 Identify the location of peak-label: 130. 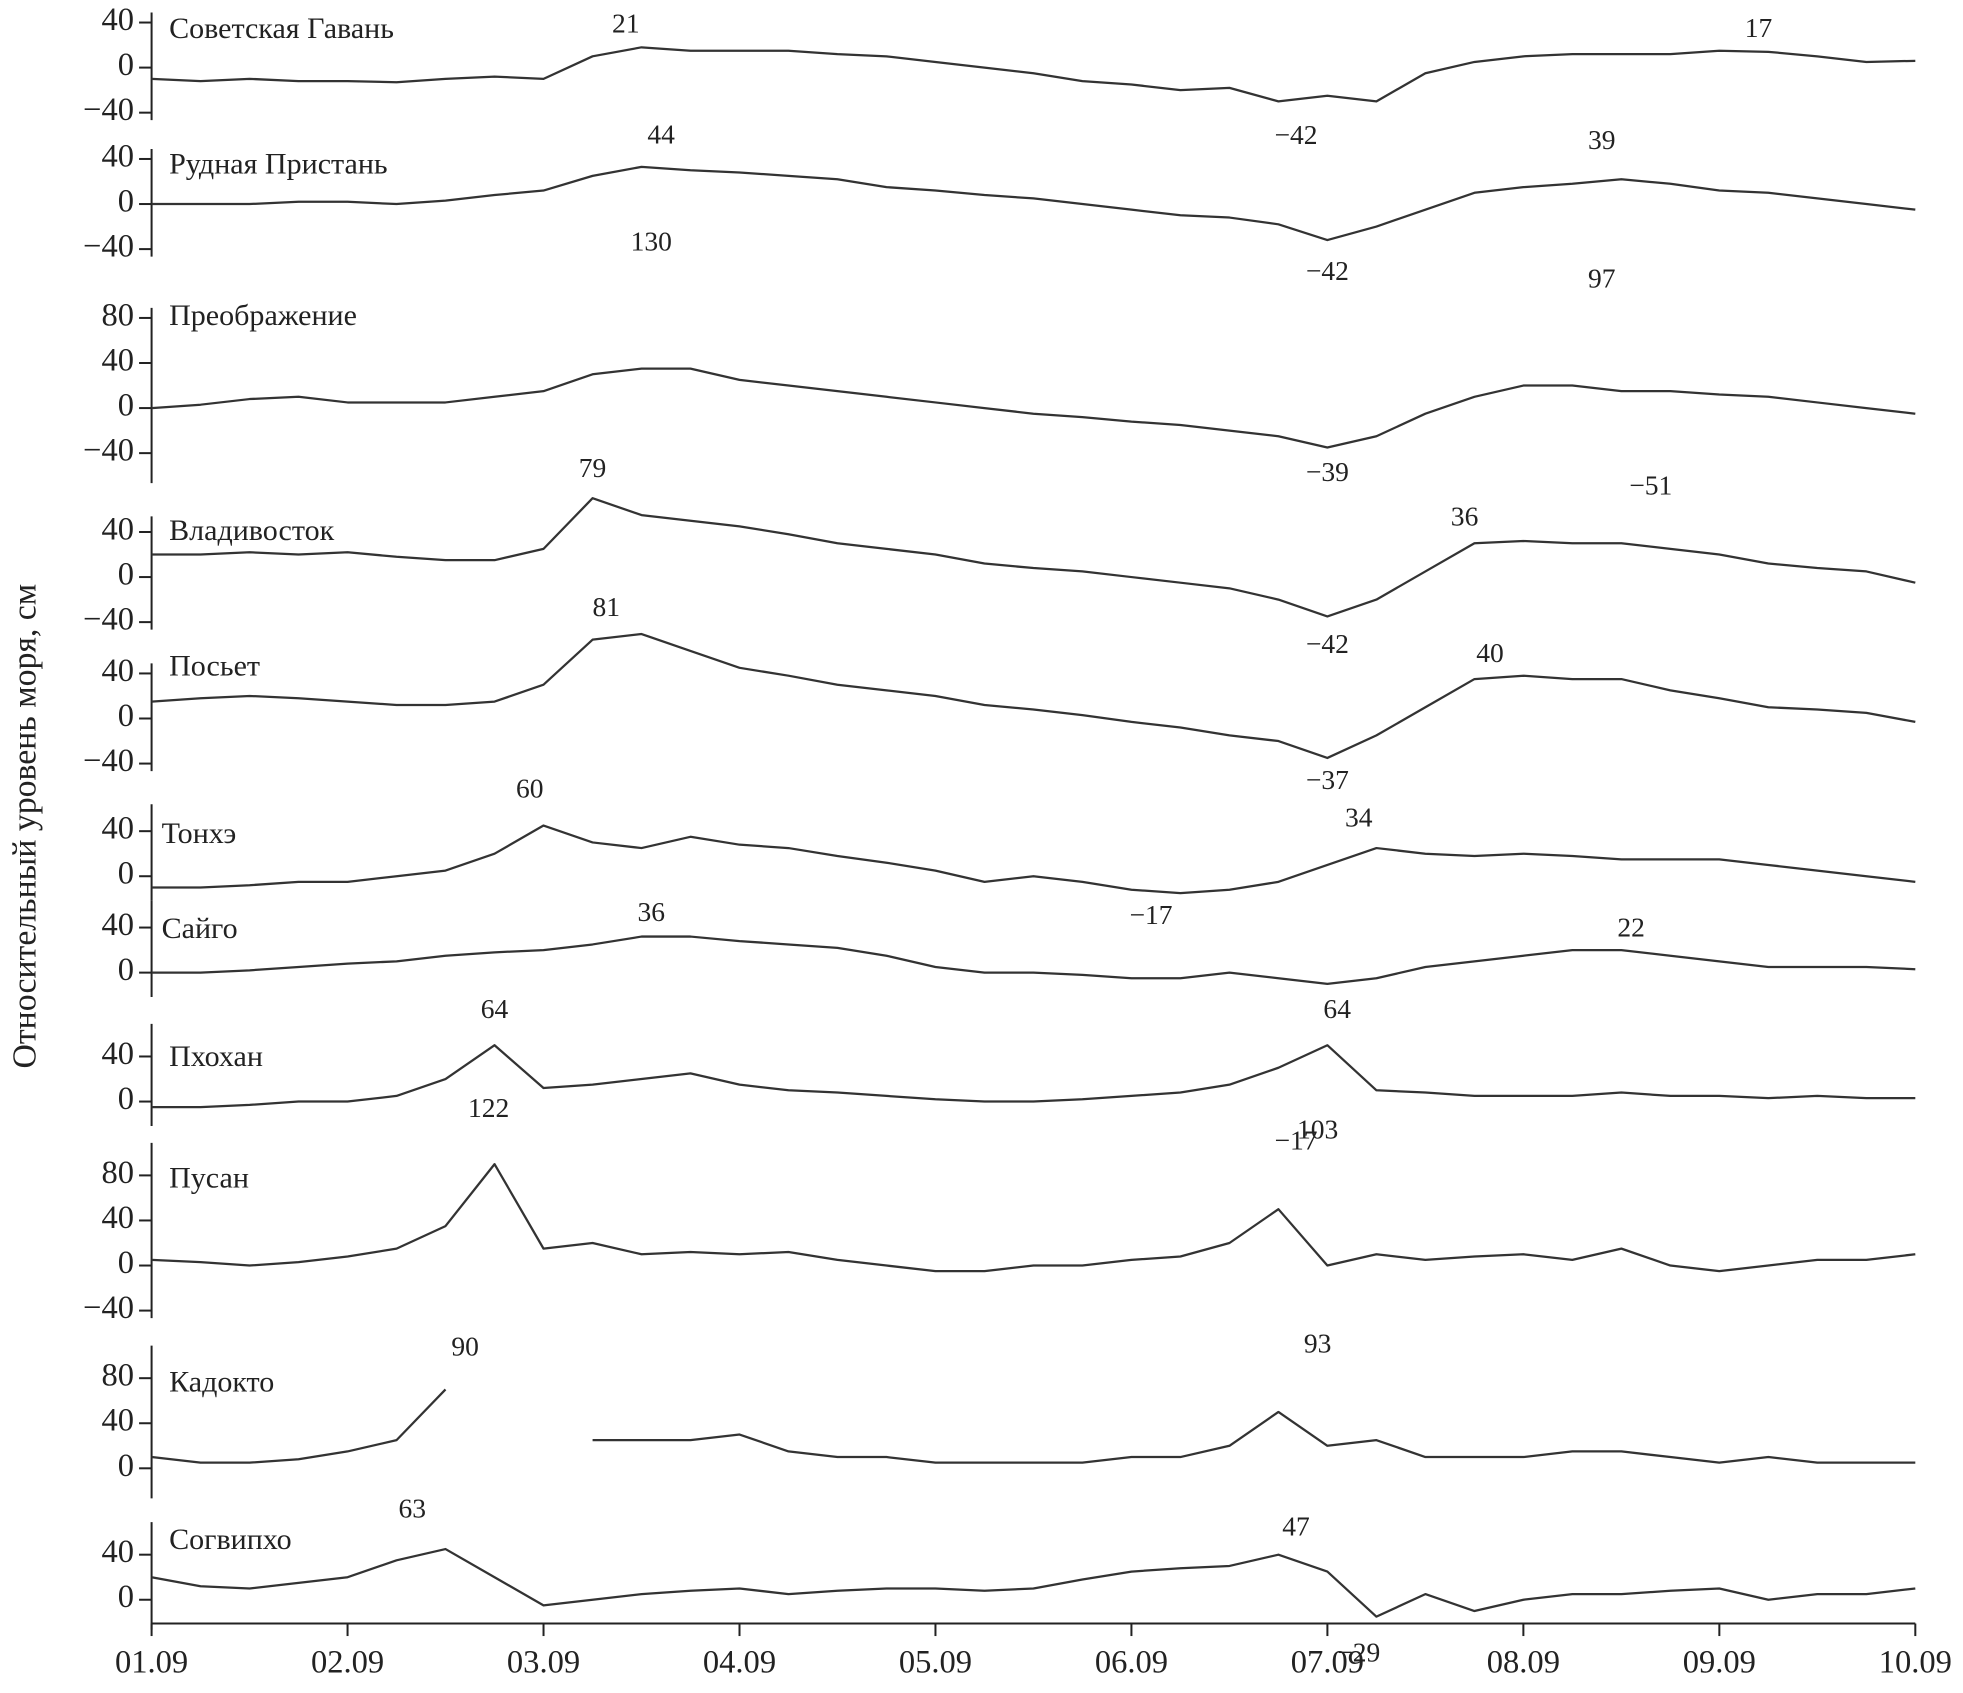
(651, 240).